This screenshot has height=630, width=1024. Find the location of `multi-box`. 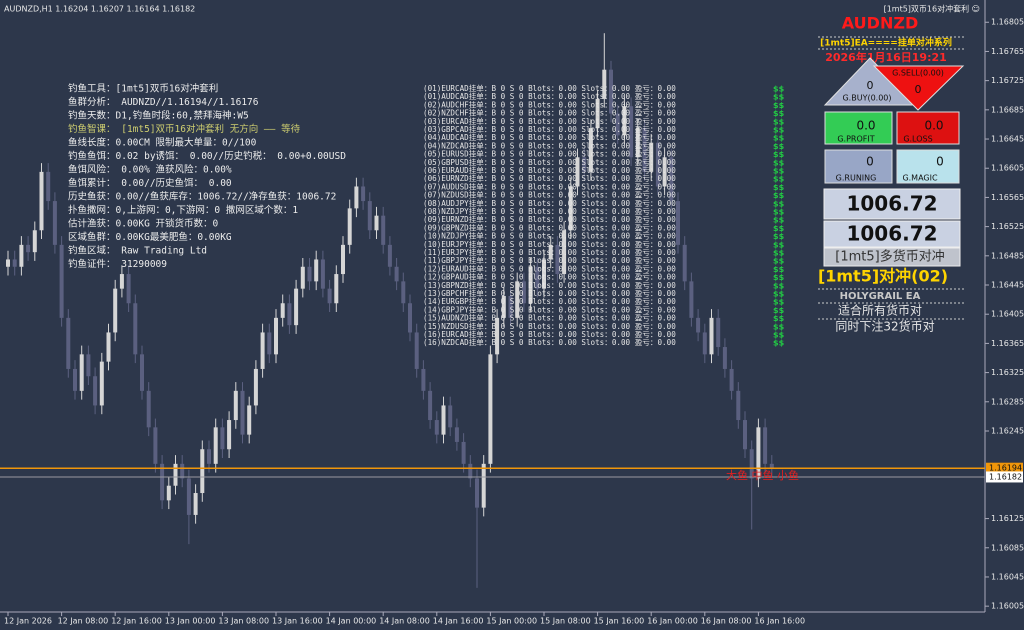

multi-box is located at coordinates (892, 257).